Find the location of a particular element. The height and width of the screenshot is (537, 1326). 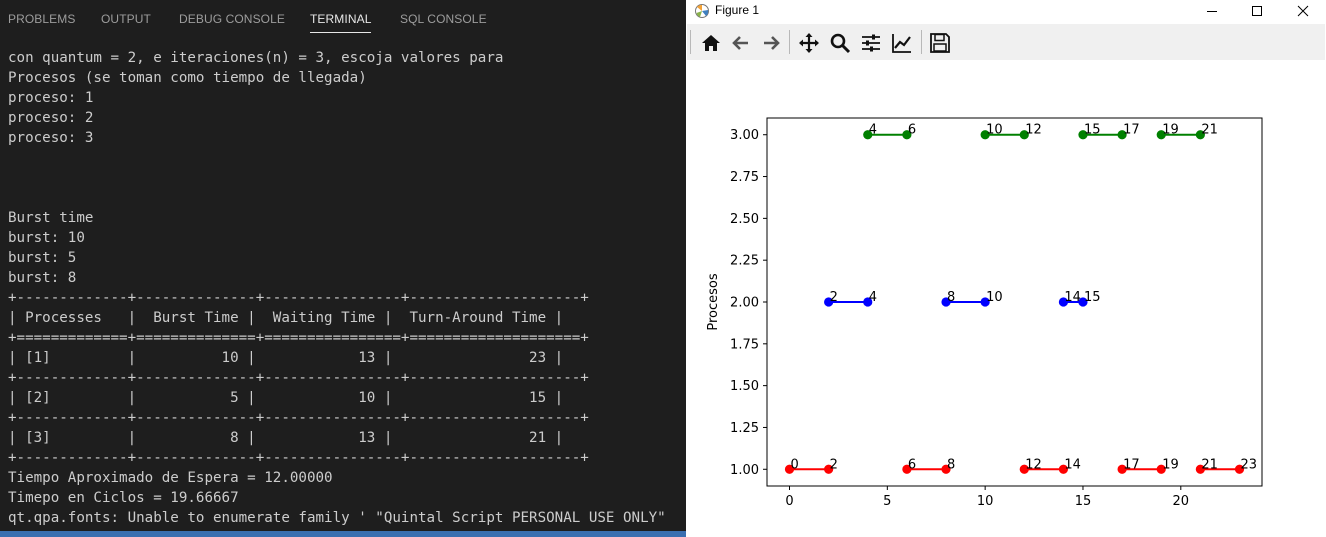

forward-arrow-icon is located at coordinates (772, 43).